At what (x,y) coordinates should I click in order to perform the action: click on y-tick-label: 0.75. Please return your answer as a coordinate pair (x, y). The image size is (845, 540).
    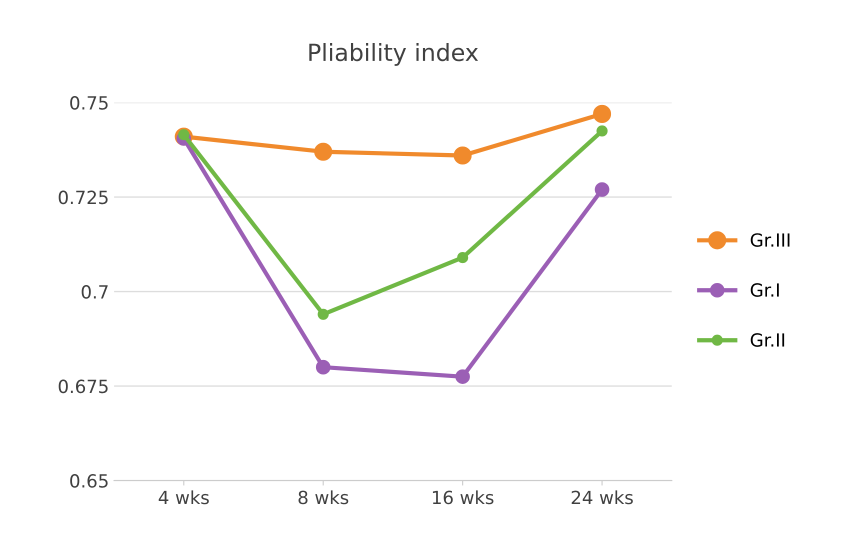
    Looking at the image, I should click on (89, 103).